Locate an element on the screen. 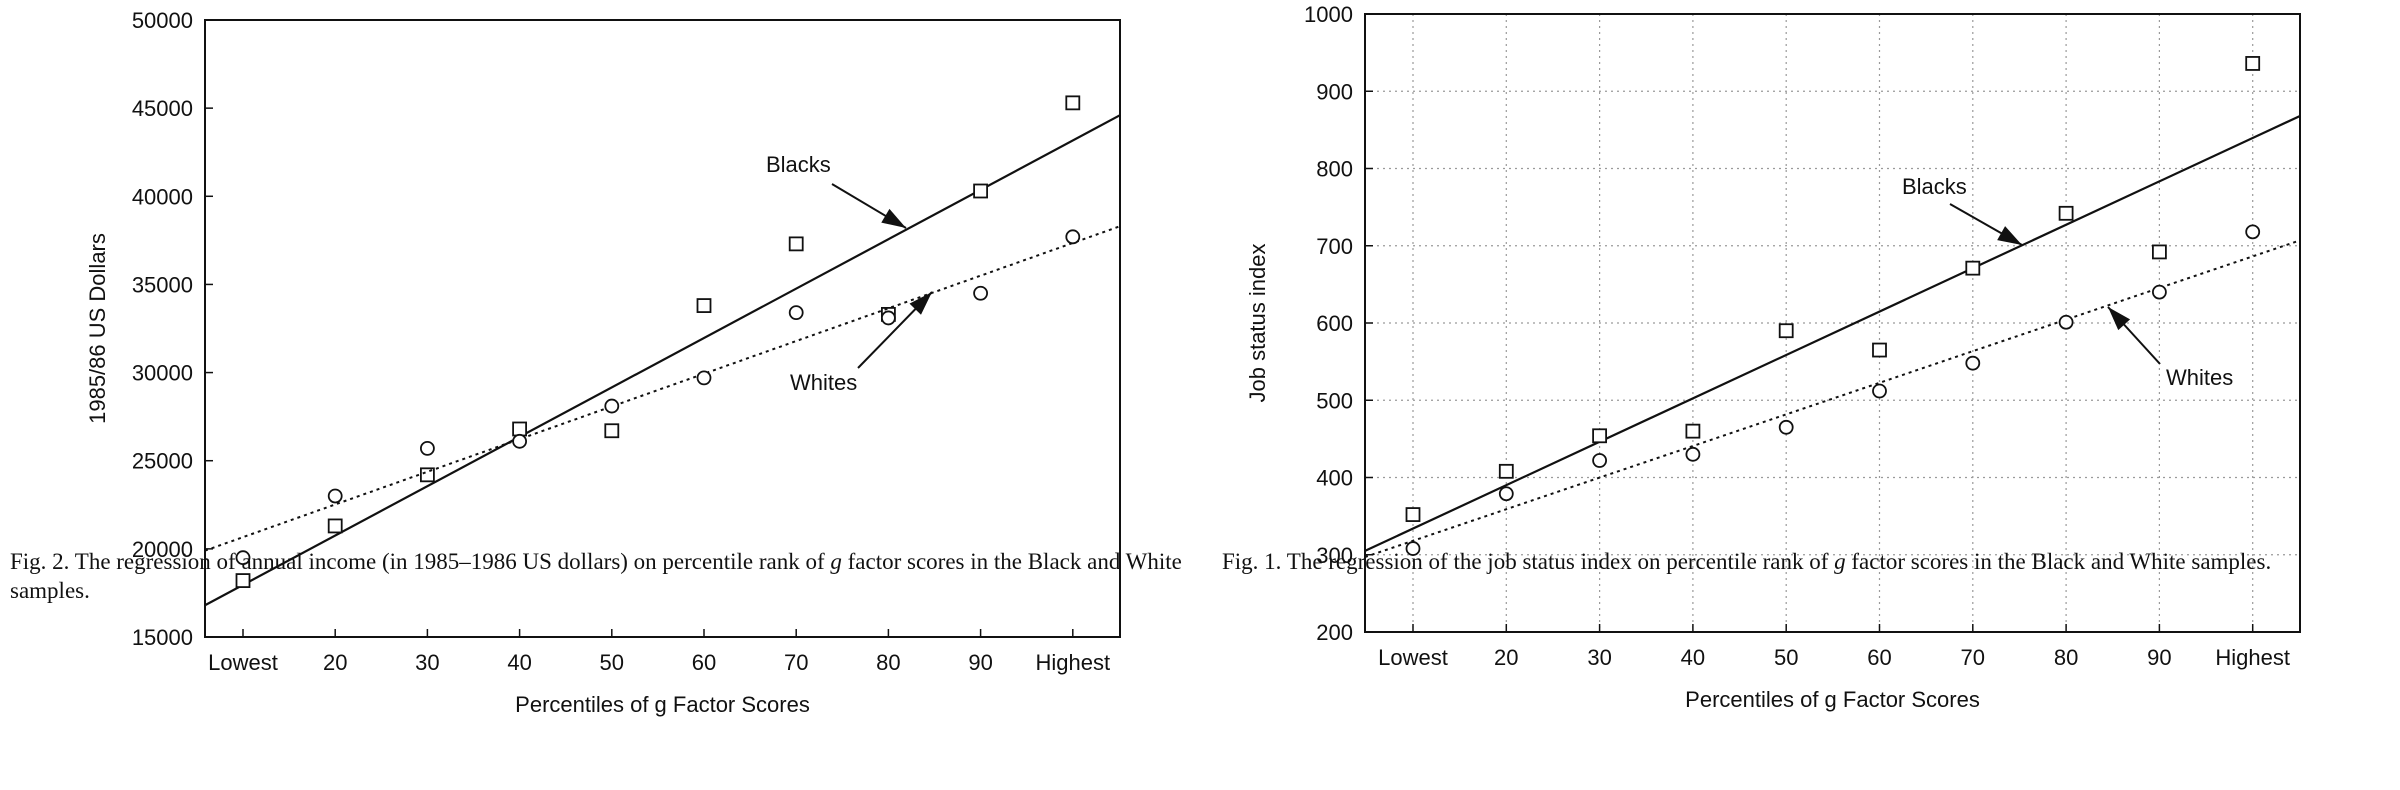 The height and width of the screenshot is (790, 2400). fig2-xtick-label: Lowest is located at coordinates (243, 662).